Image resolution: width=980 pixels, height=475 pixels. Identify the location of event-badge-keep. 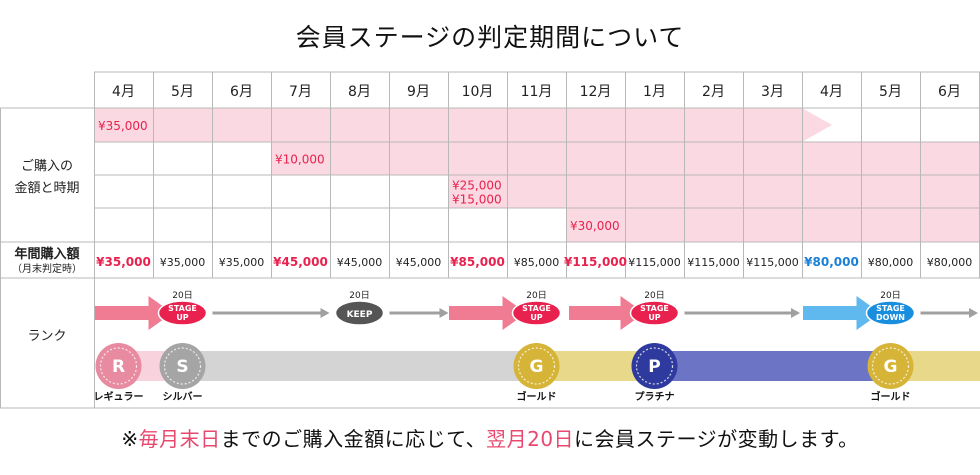
(359, 313).